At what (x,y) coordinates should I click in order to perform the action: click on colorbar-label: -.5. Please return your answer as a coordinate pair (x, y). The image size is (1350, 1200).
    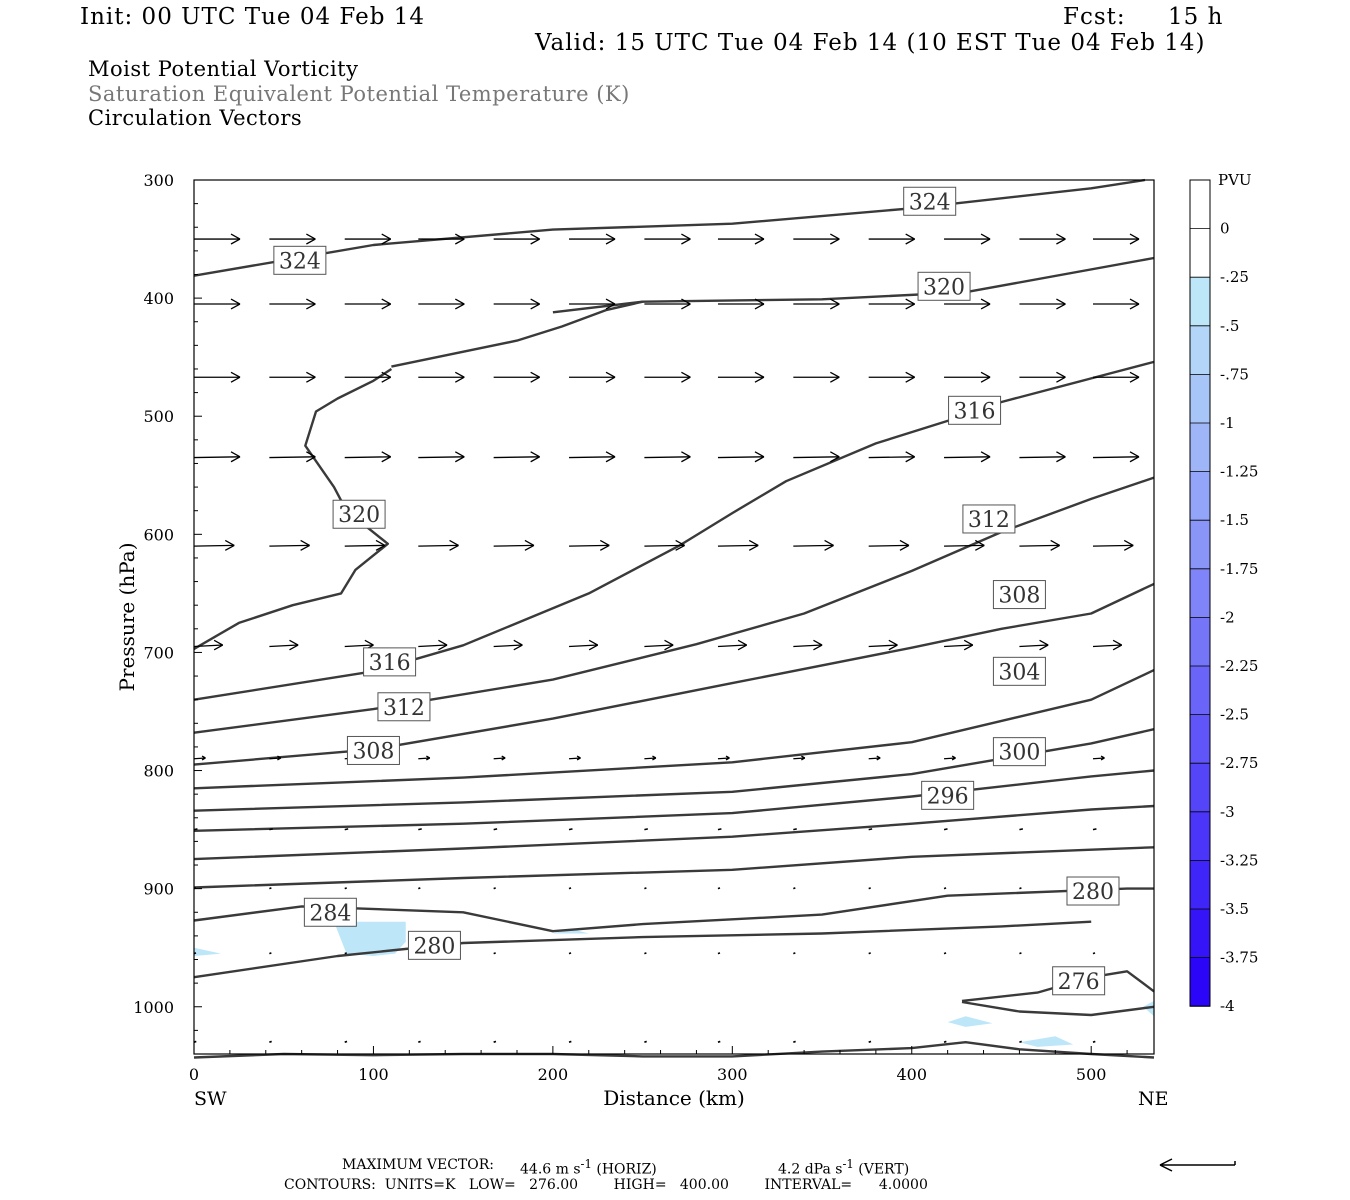
    Looking at the image, I should click on (1229, 326).